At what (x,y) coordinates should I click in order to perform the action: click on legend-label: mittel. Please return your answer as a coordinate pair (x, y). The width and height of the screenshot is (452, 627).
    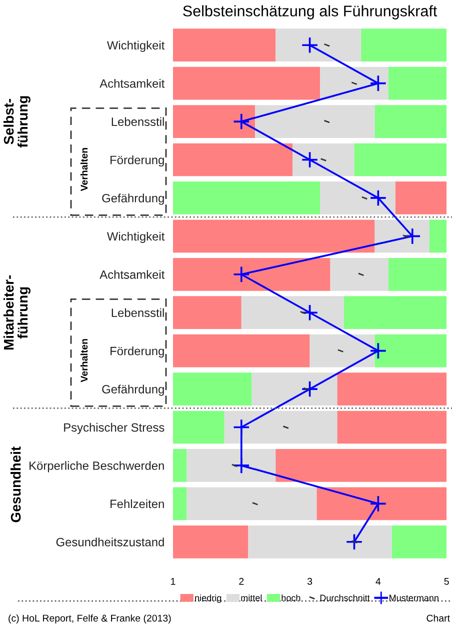
    Looking at the image, I should click on (251, 598).